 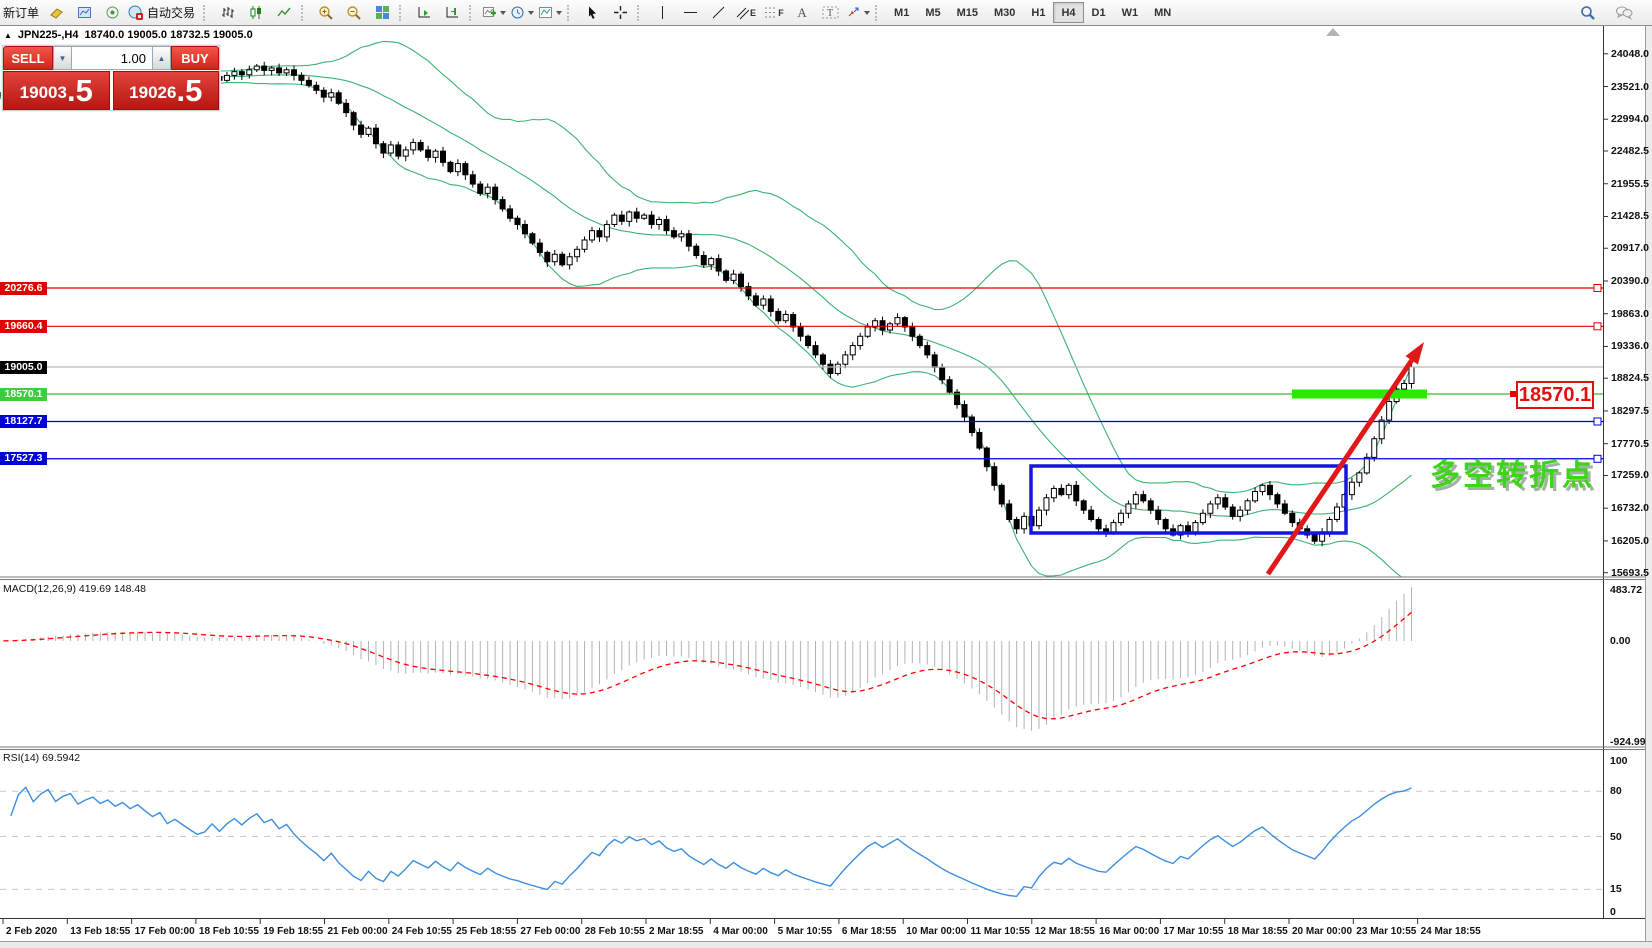 I want to click on timeframe-m30: M30, so click(x=1005, y=12).